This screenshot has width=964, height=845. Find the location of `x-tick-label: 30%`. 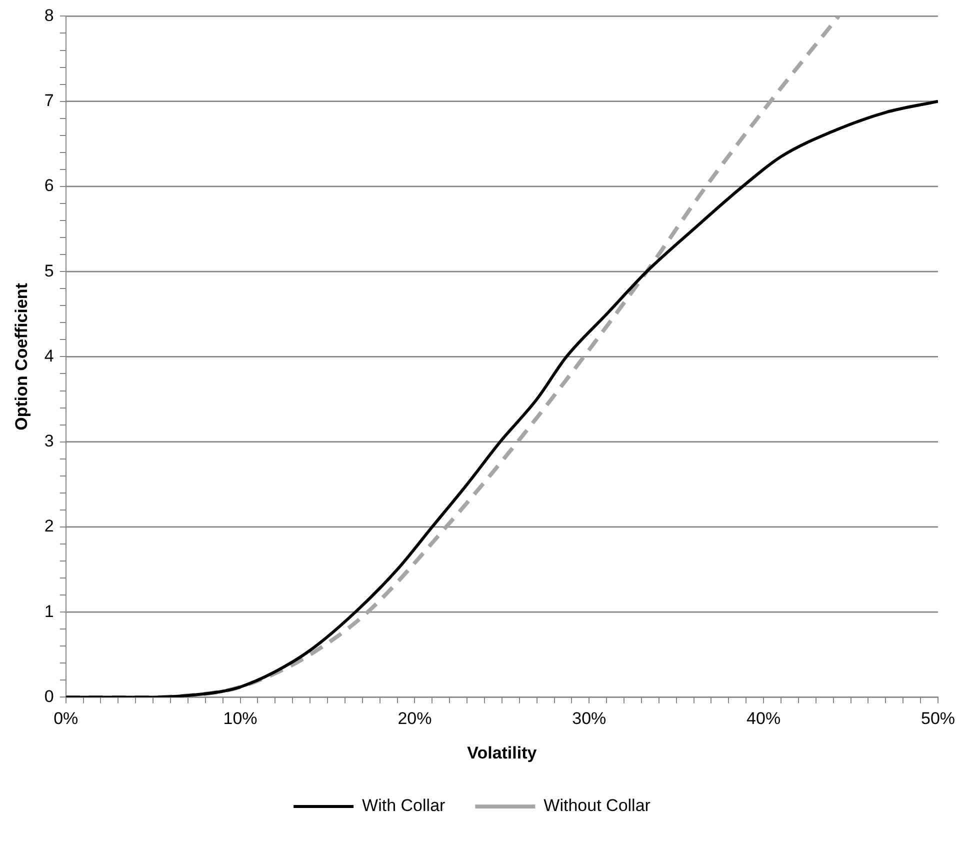

x-tick-label: 30% is located at coordinates (589, 718).